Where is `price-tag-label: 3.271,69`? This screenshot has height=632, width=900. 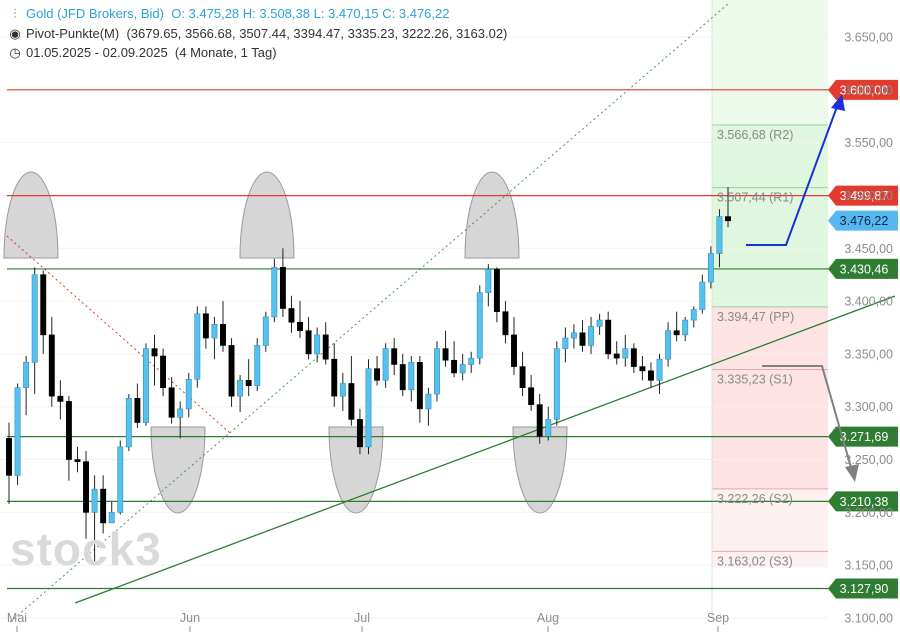 price-tag-label: 3.271,69 is located at coordinates (864, 437).